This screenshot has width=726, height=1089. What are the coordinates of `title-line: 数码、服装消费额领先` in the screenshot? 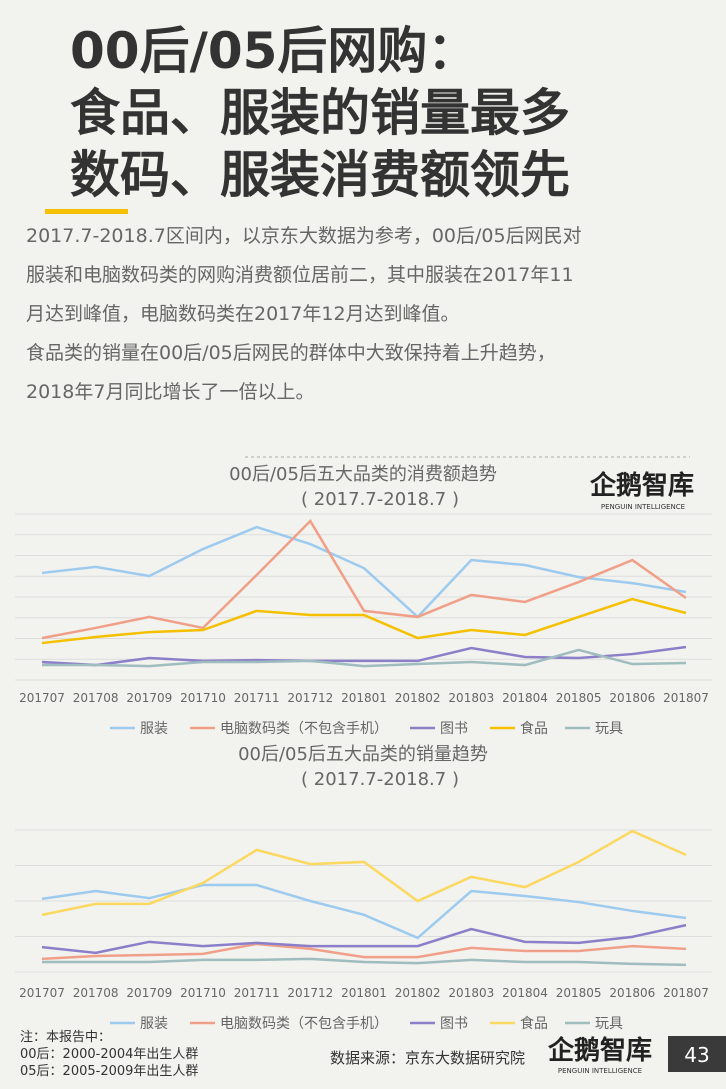 It's located at (320, 175).